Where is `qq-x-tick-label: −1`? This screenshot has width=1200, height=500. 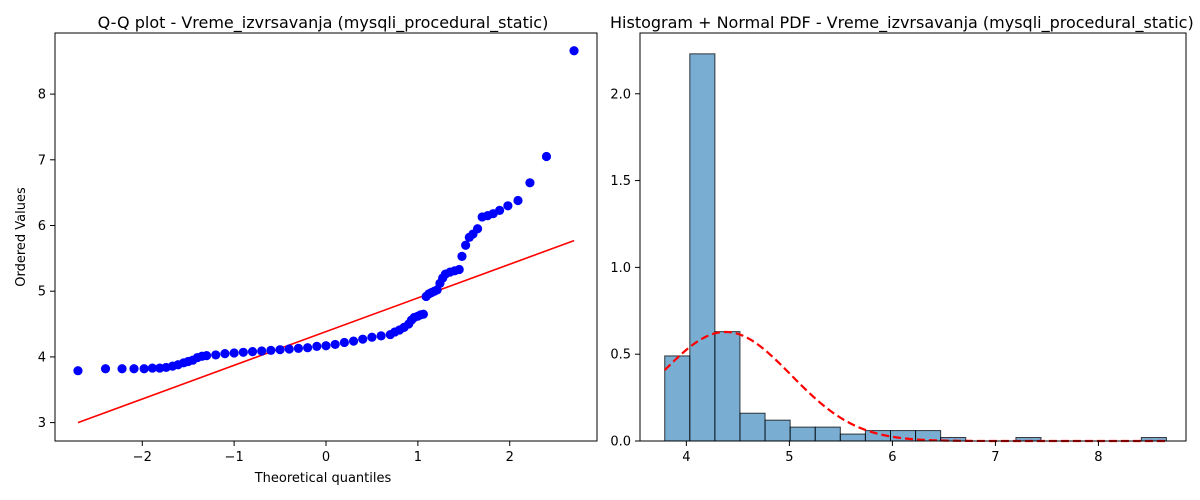
qq-x-tick-label: −1 is located at coordinates (234, 457).